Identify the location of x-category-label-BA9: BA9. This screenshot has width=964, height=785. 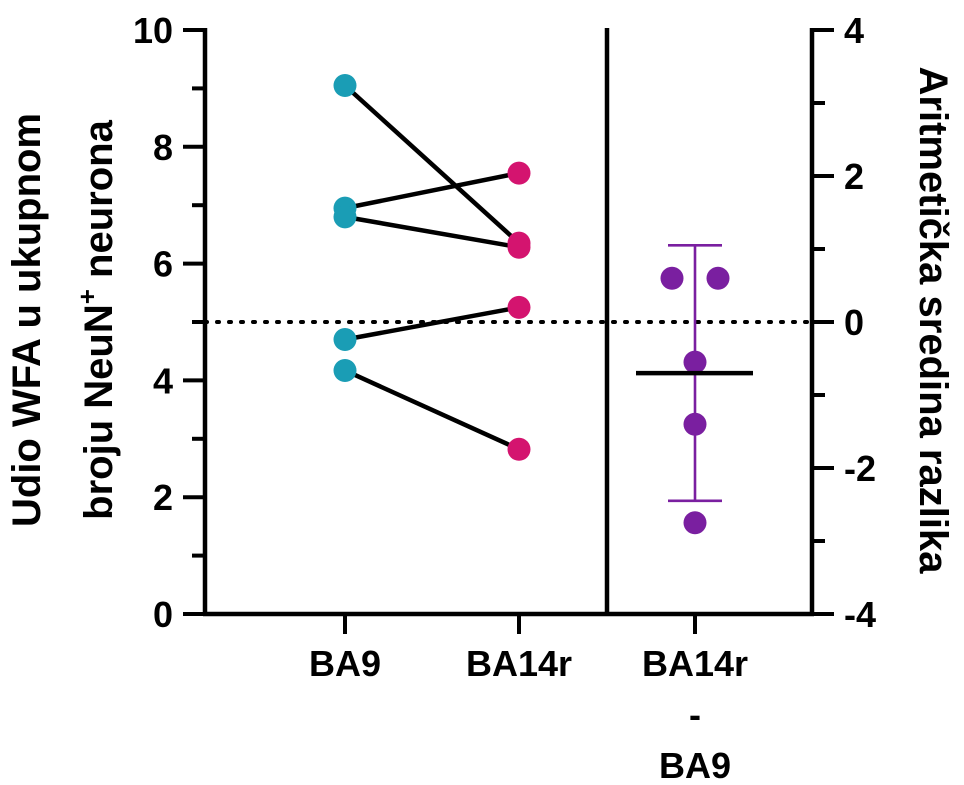
(345, 663).